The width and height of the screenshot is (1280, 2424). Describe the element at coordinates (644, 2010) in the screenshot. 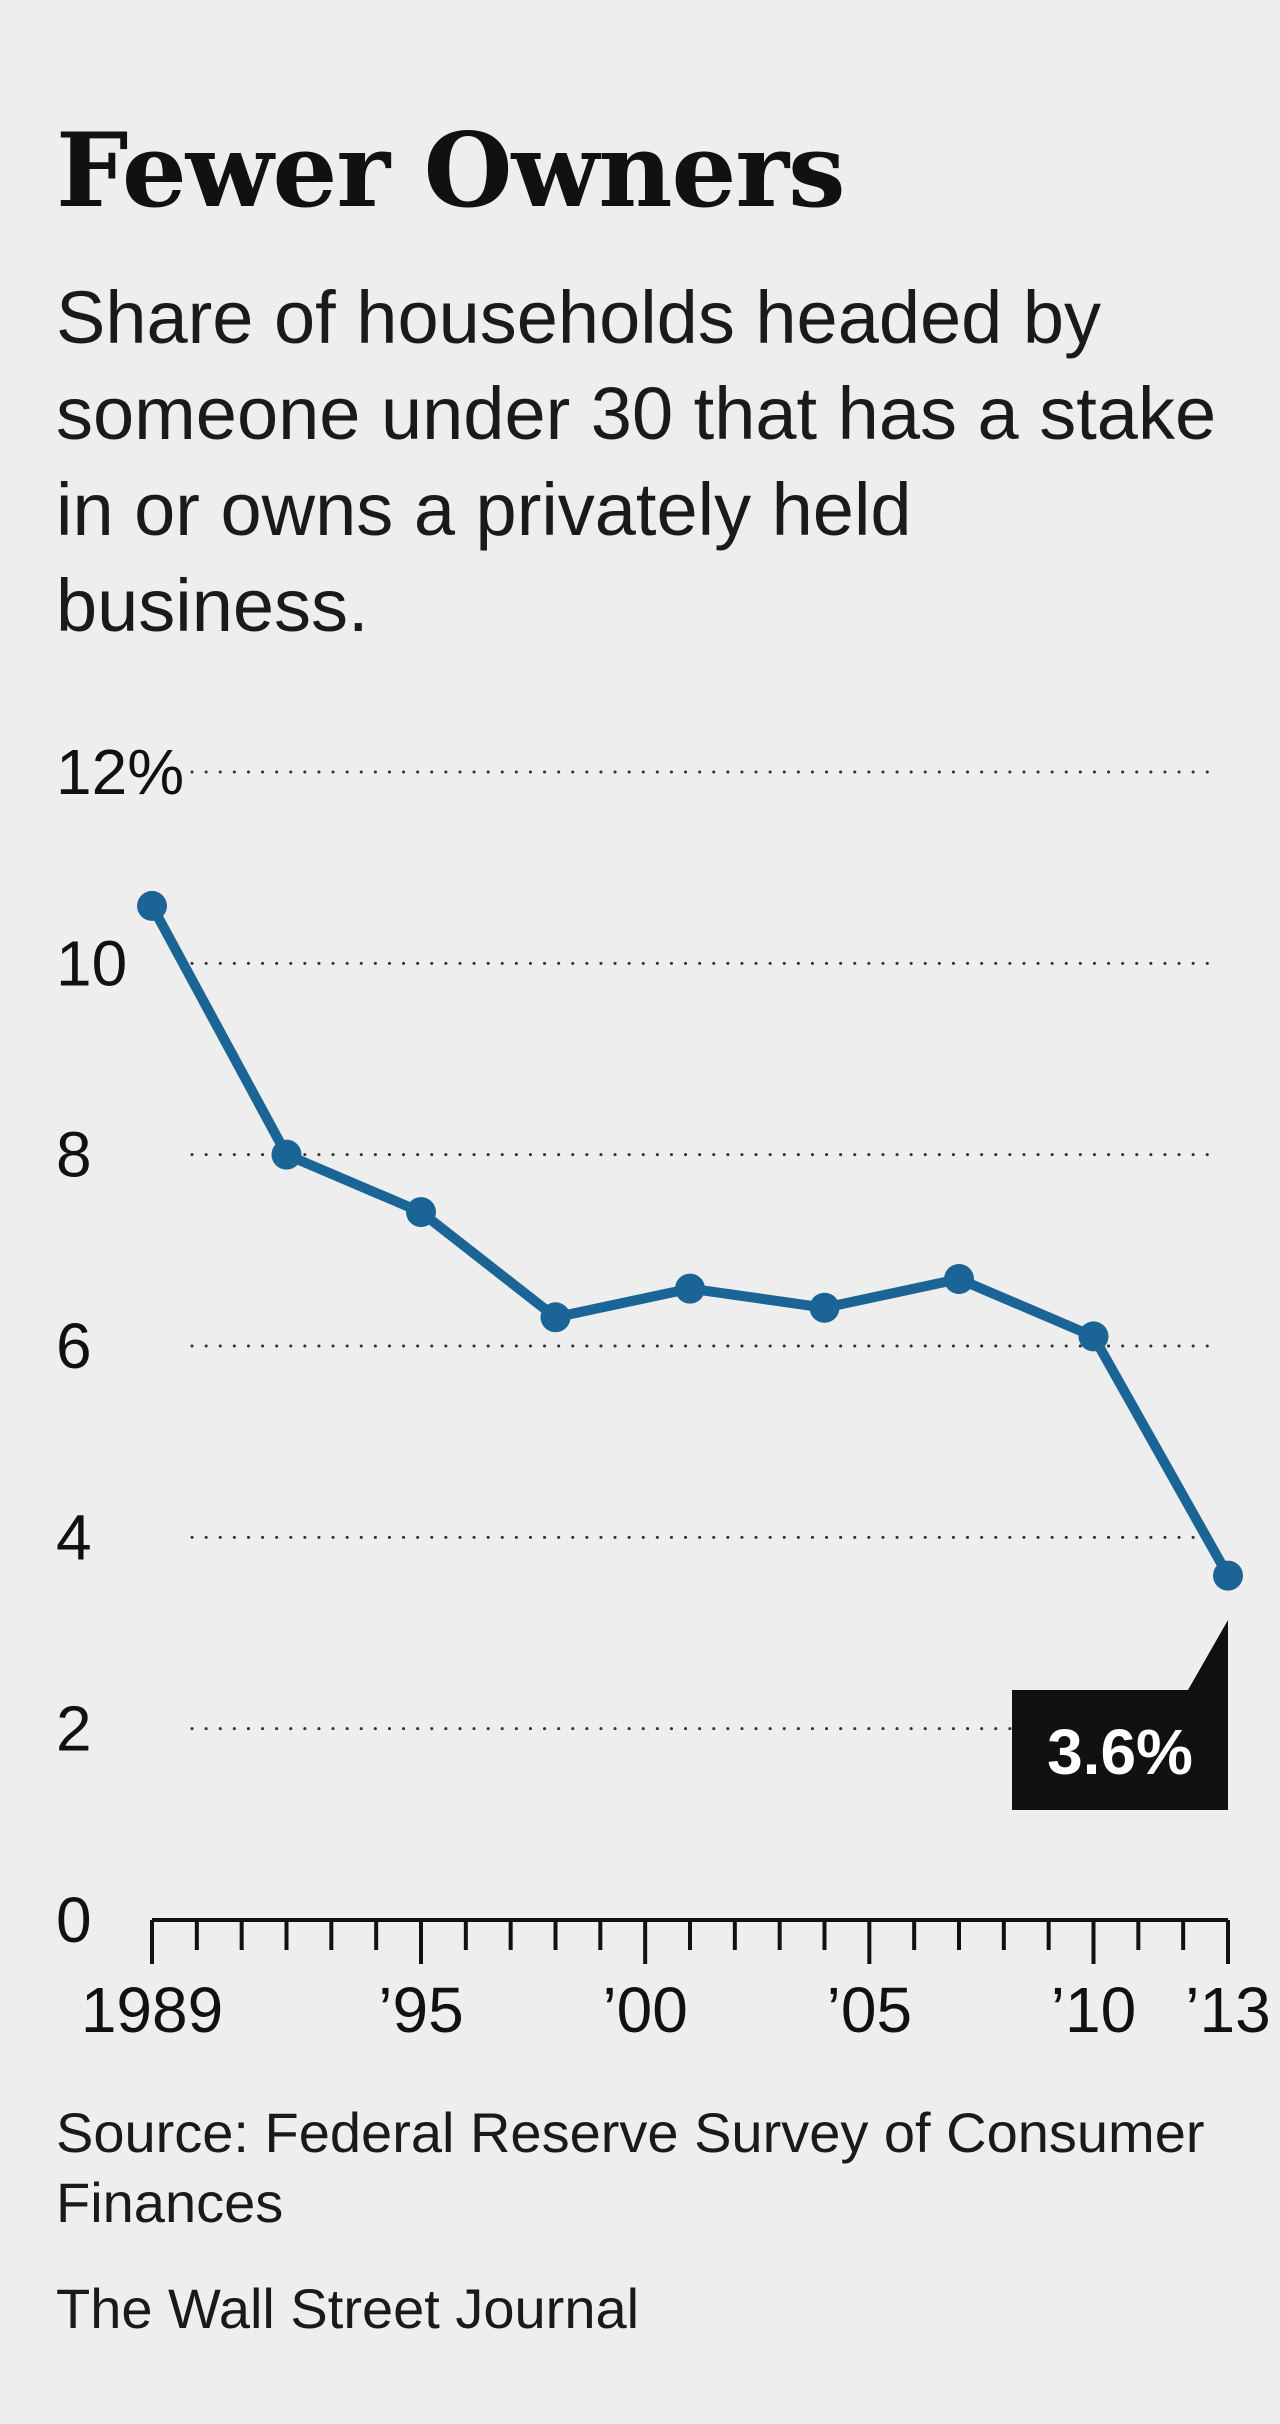

I see `x-tick-label-2000: ’00` at that location.